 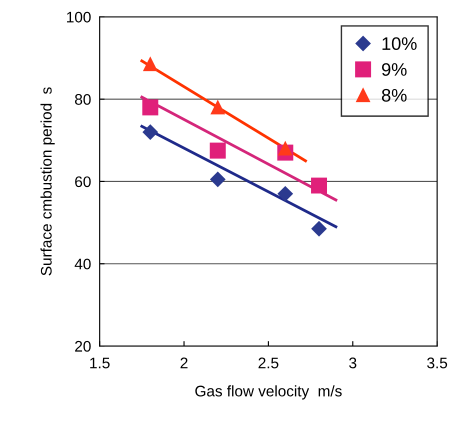 I want to click on x-tick-label: 2.5, so click(x=268, y=363).